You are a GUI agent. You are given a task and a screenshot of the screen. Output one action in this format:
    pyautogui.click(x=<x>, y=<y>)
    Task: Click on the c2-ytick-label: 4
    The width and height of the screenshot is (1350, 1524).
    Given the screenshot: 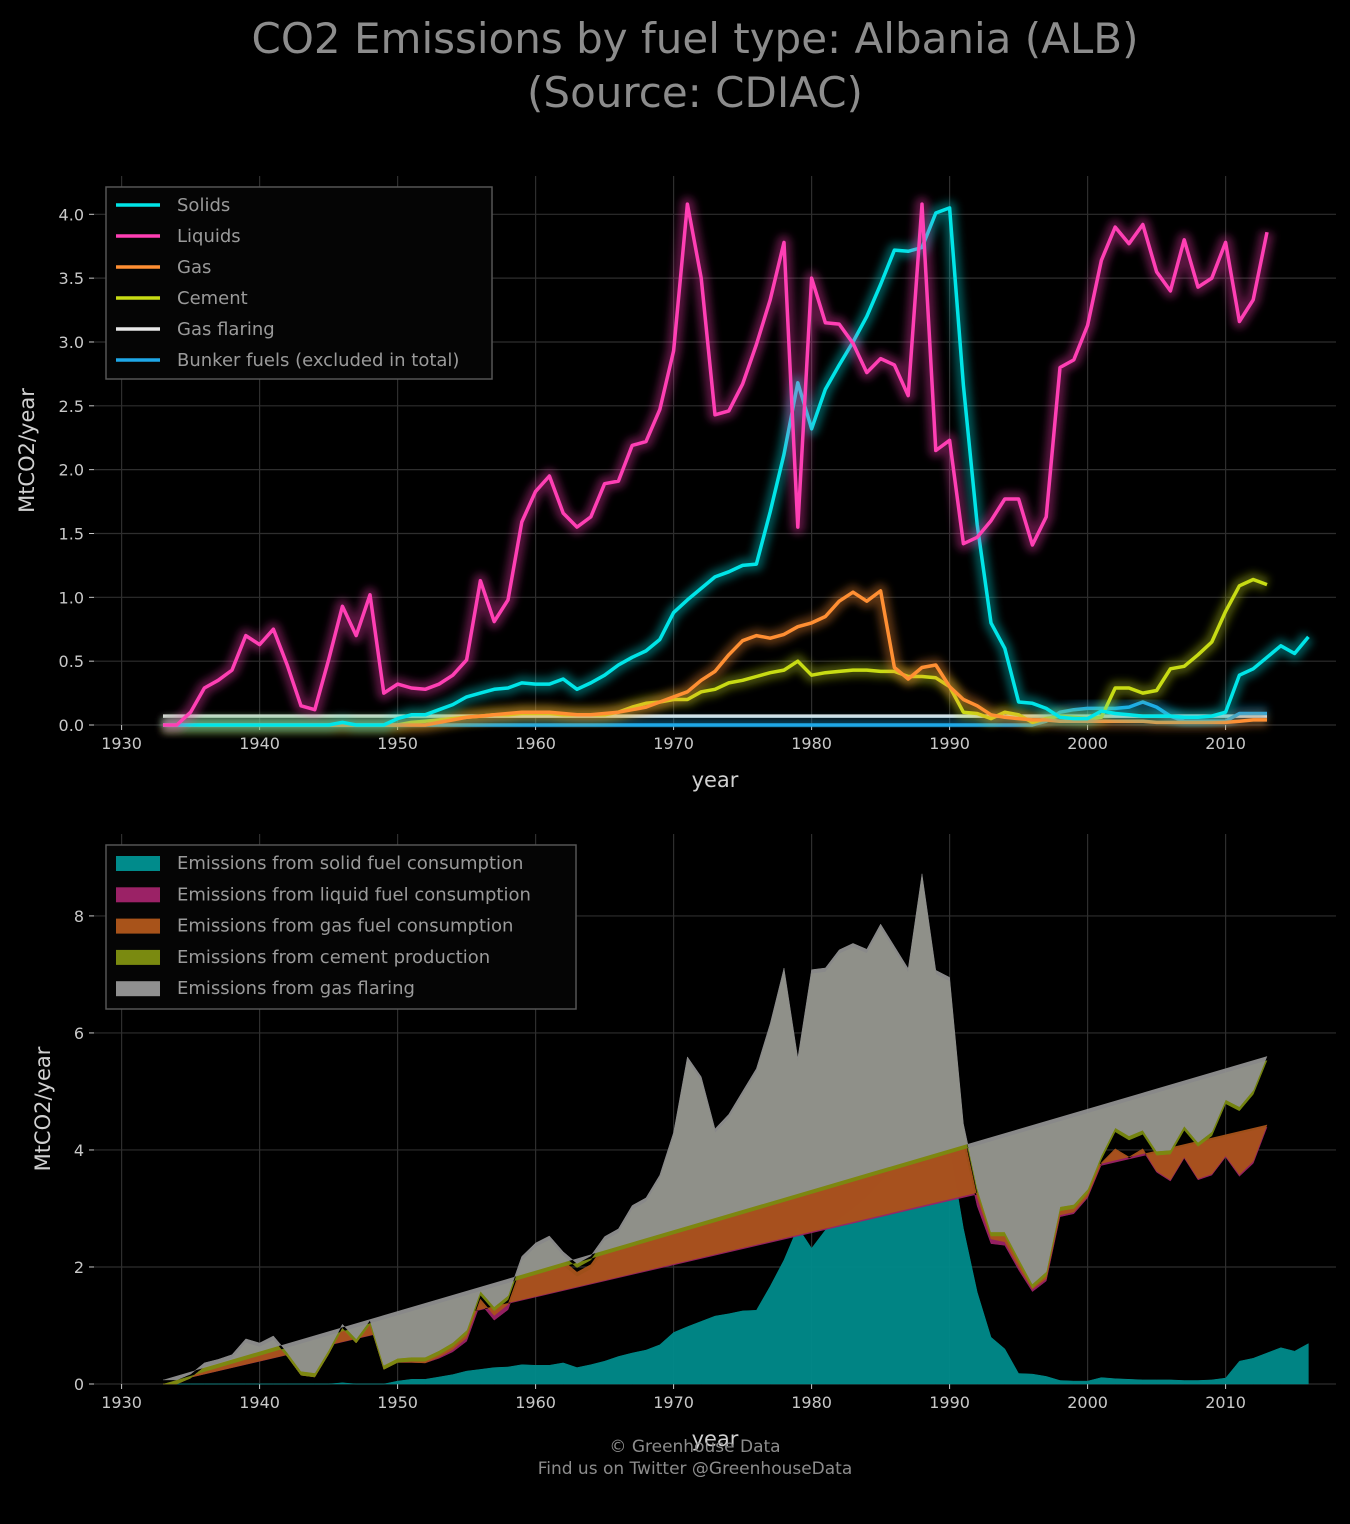 What is the action you would take?
    pyautogui.click(x=79, y=1150)
    